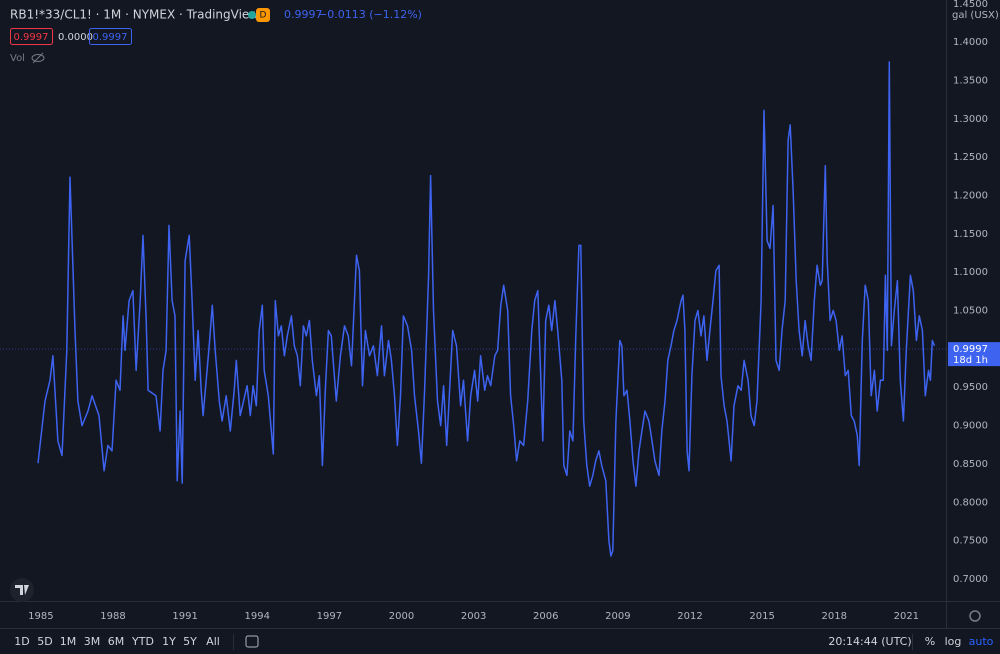 This screenshot has width=1000, height=654. I want to click on range-button: 5Y, so click(190, 641).